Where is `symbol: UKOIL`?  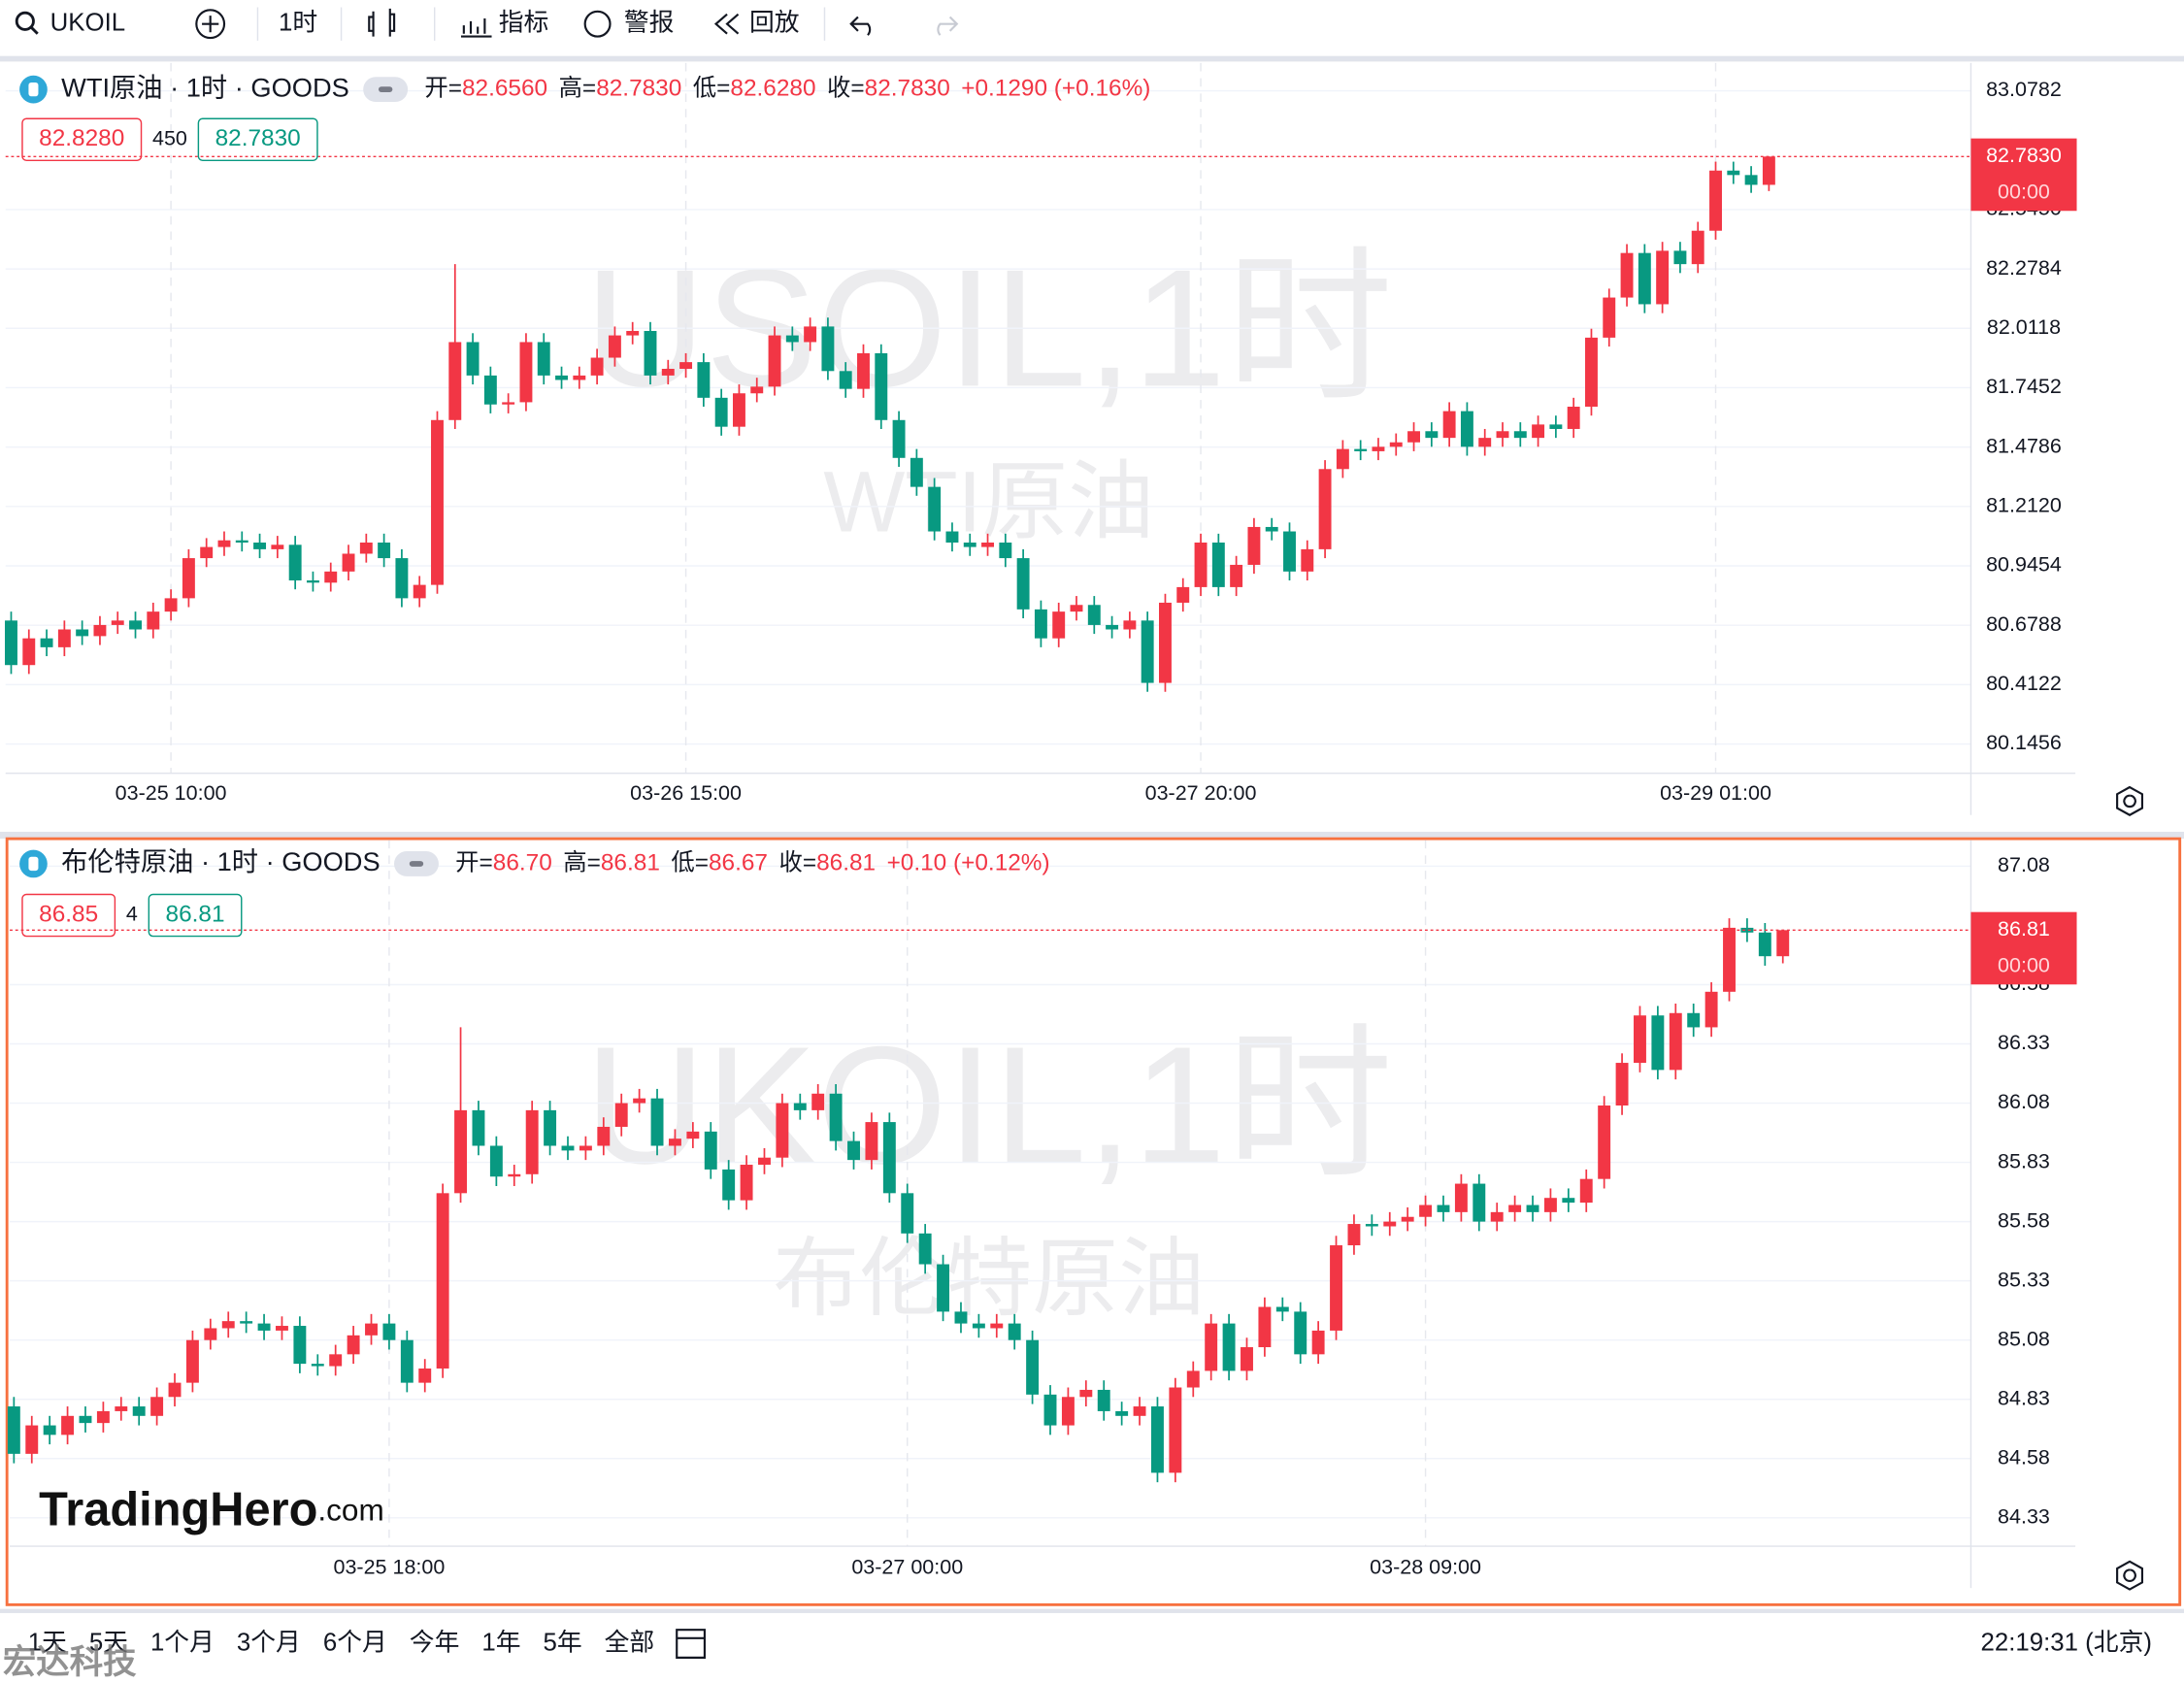 symbol: UKOIL is located at coordinates (87, 23).